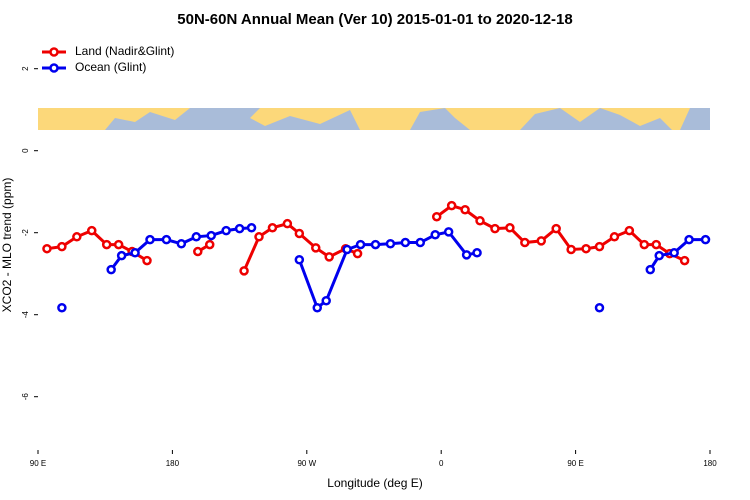  Describe the element at coordinates (25, 397) in the screenshot. I see `y-tick-label: -6` at that location.